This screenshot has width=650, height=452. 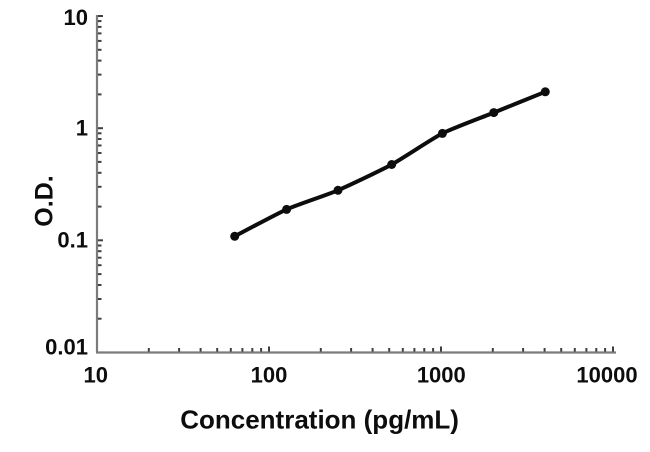 What do you see at coordinates (72, 240) in the screenshot?
I see `svg-text: 0.1` at bounding box center [72, 240].